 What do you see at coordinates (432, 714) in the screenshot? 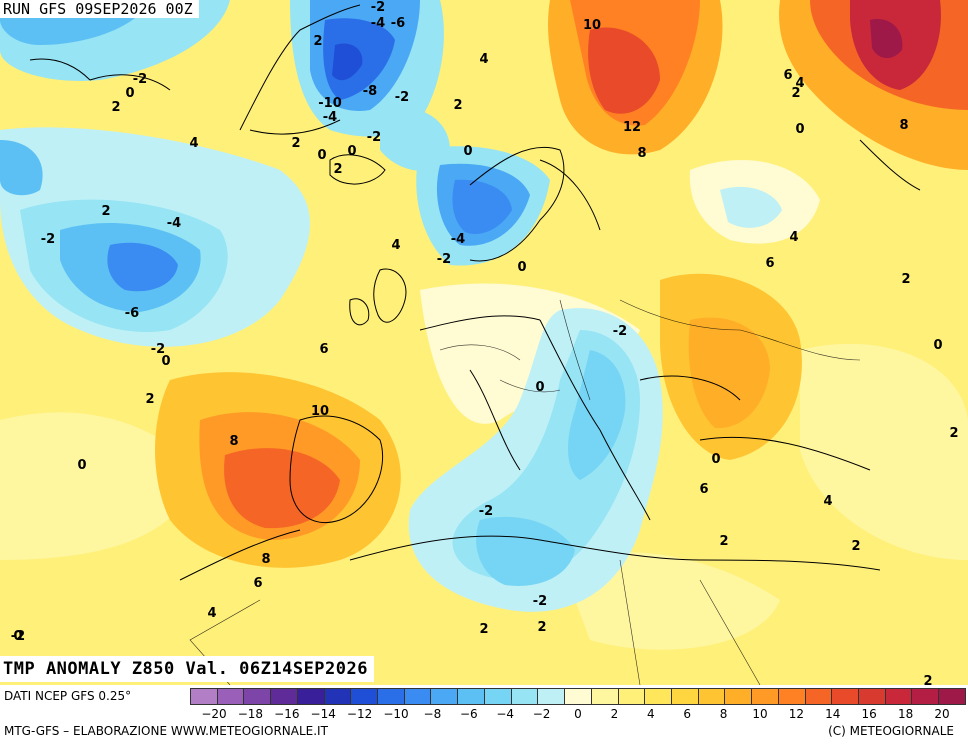
I see `legend-tick-label: −8` at bounding box center [432, 714].